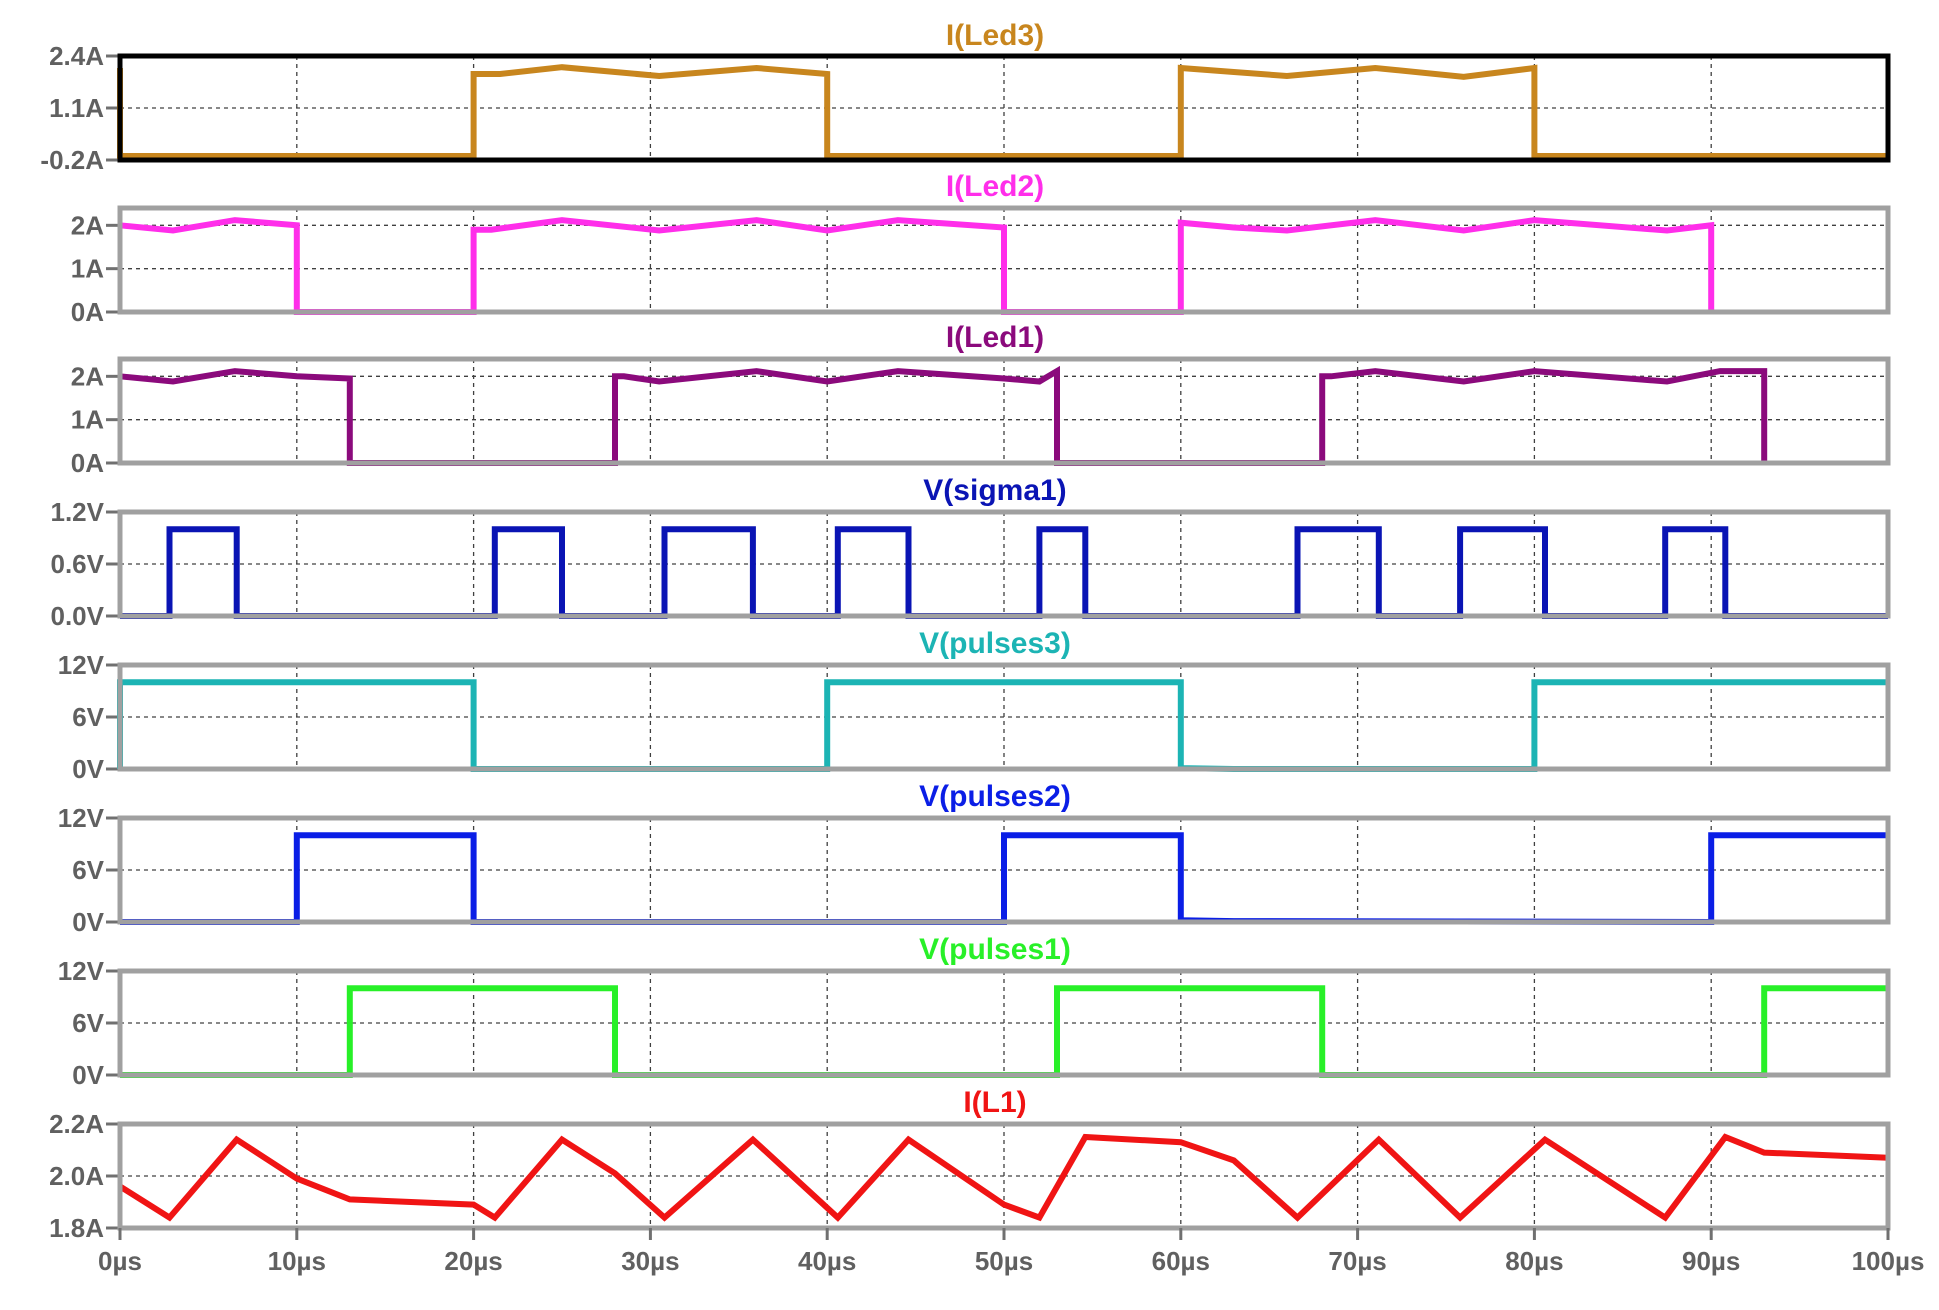 The image size is (1939, 1310). Describe the element at coordinates (1003, 1177) in the screenshot. I see `trace-il1` at that location.